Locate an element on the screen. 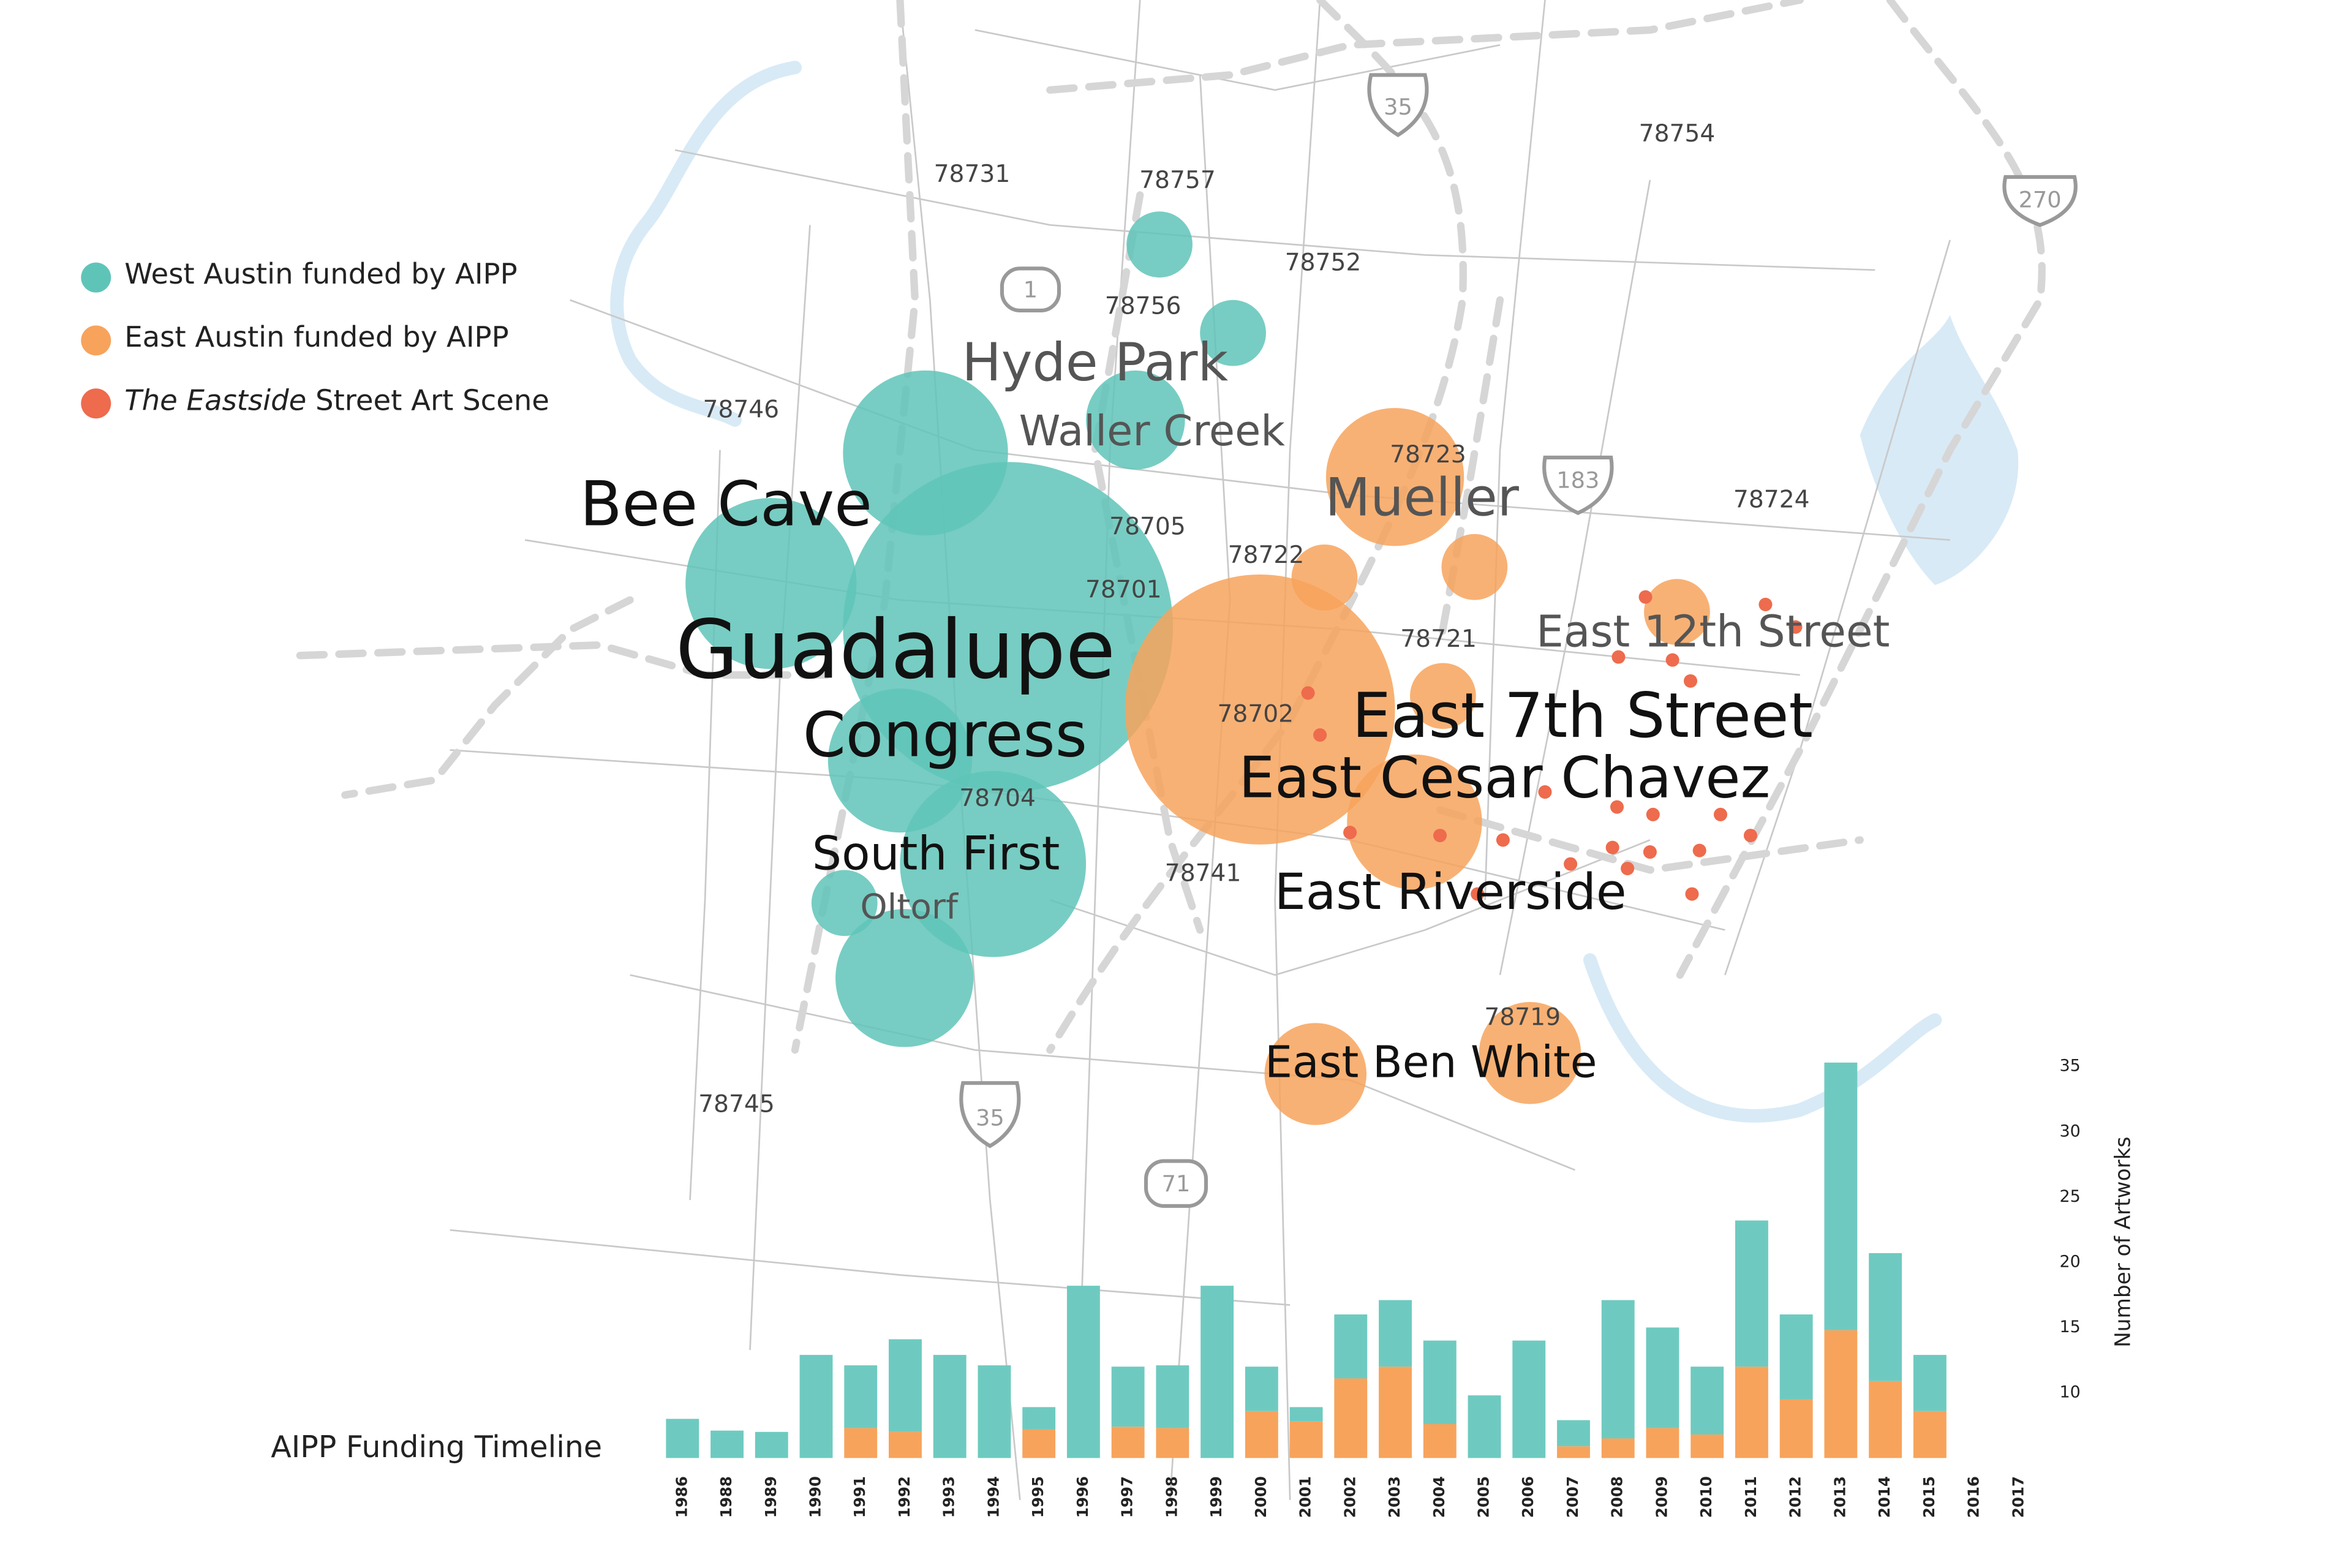 The height and width of the screenshot is (1568, 2352). x-tick-label: 1993 is located at coordinates (949, 1497).